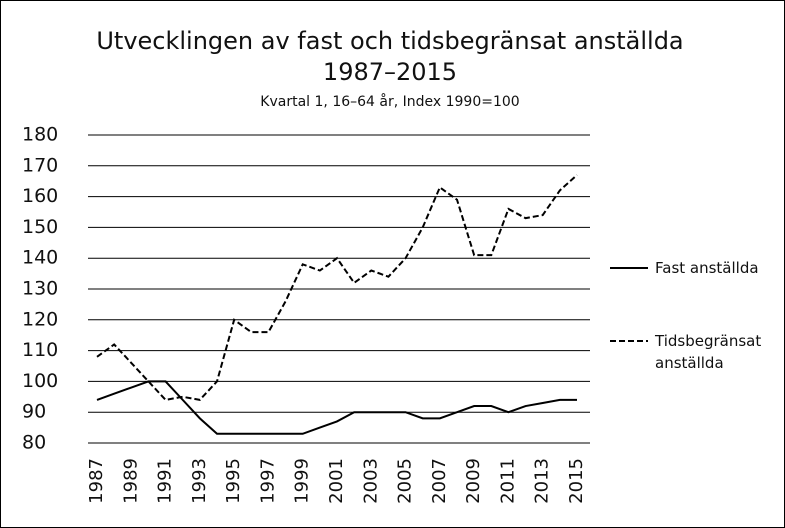  Describe the element at coordinates (390, 72) in the screenshot. I see `chart-title: 1987–2015` at that location.